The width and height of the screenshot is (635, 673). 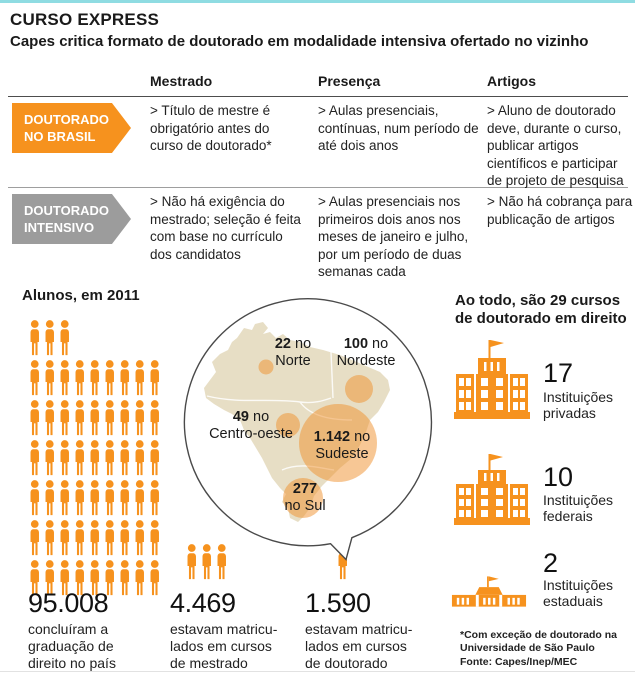 What do you see at coordinates (85, 19) in the screenshot?
I see `page-title: CURSO EXPRESS` at bounding box center [85, 19].